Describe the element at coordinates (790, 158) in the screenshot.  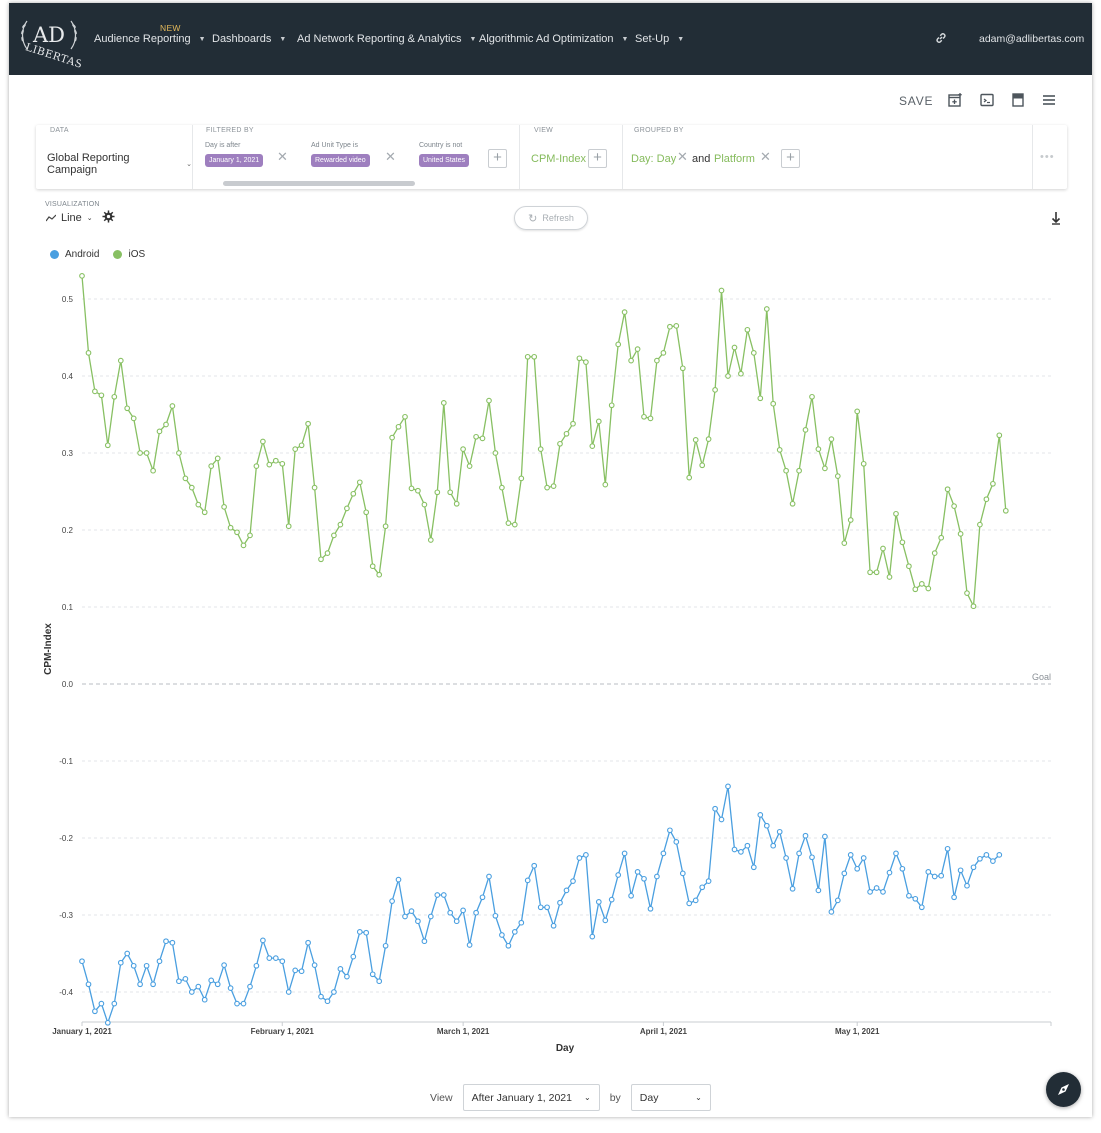
I see `add-group-button: +` at that location.